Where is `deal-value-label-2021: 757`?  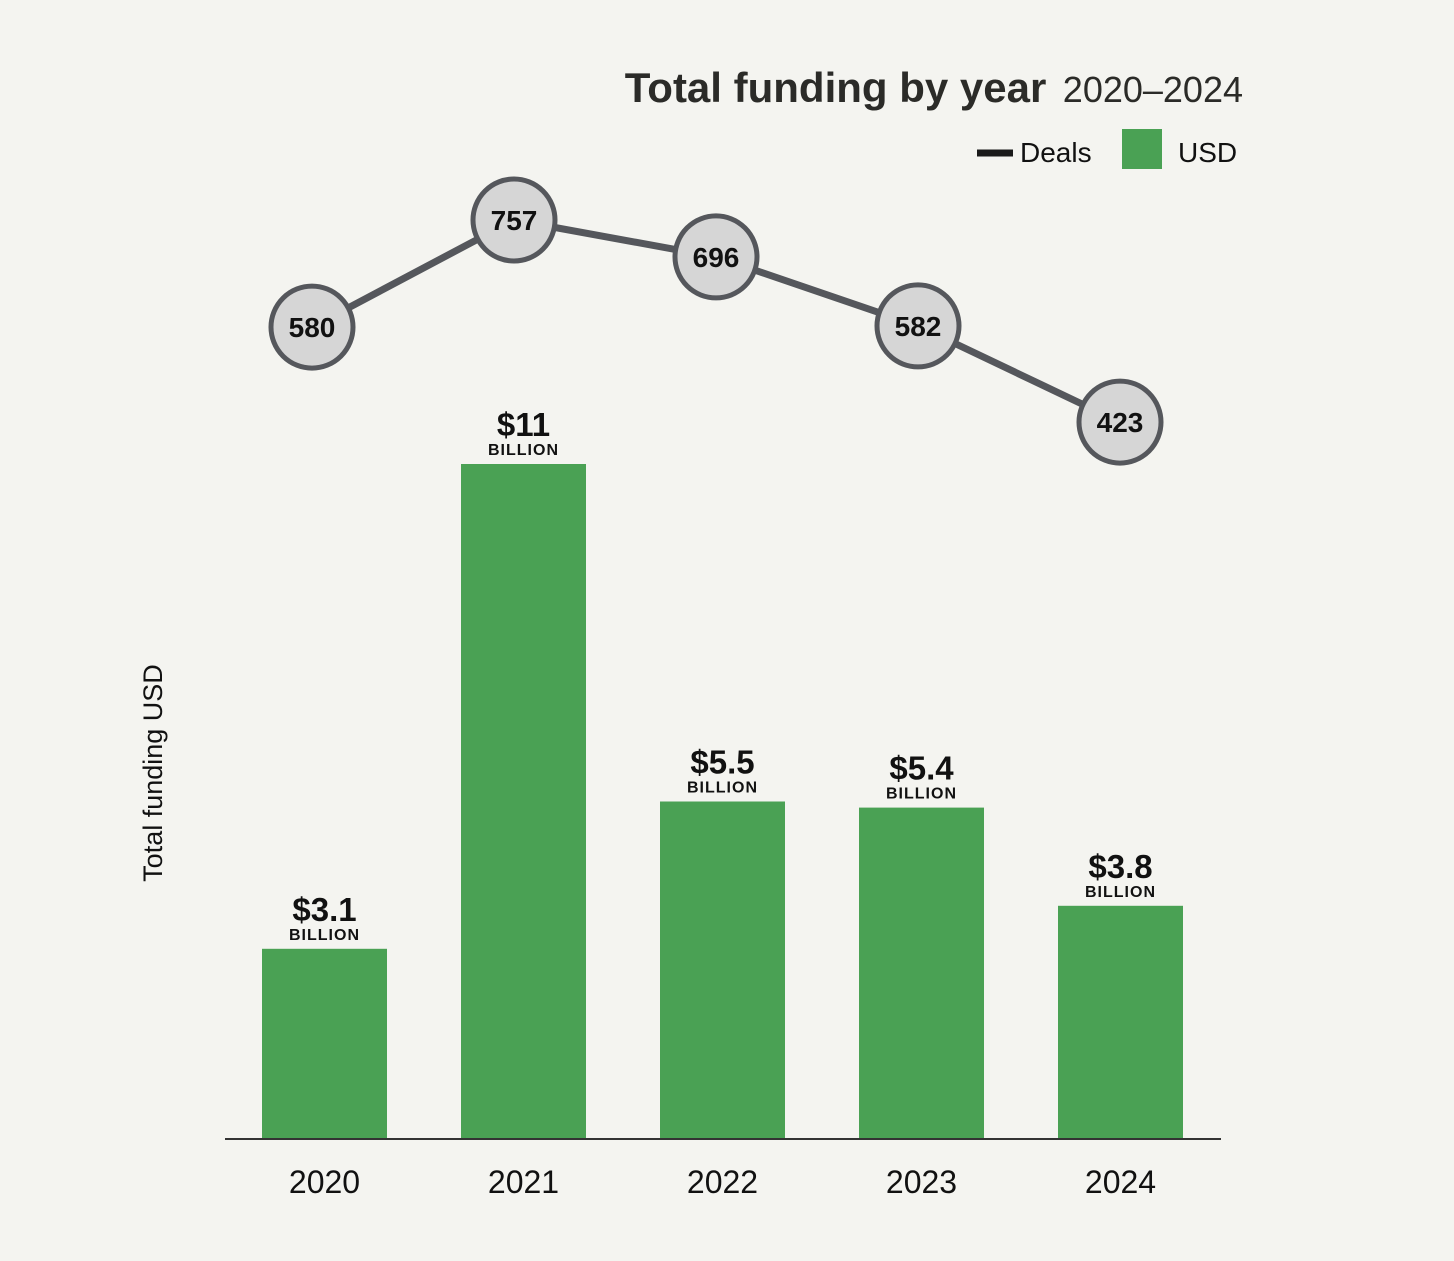 deal-value-label-2021: 757 is located at coordinates (514, 220).